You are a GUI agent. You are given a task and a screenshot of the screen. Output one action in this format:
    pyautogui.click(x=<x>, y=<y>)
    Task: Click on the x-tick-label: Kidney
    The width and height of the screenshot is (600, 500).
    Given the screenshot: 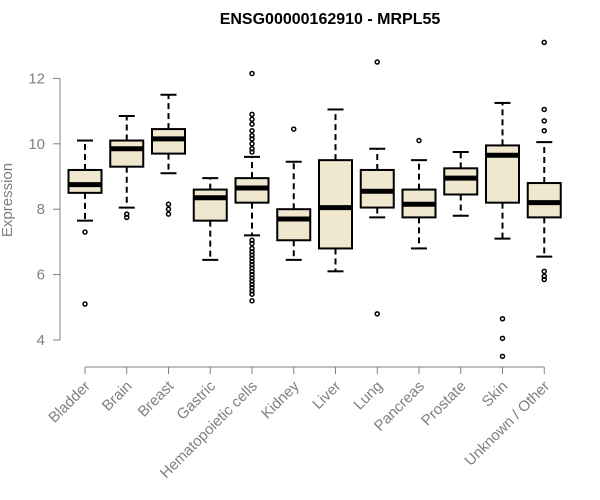 What is the action you would take?
    pyautogui.click(x=280, y=399)
    